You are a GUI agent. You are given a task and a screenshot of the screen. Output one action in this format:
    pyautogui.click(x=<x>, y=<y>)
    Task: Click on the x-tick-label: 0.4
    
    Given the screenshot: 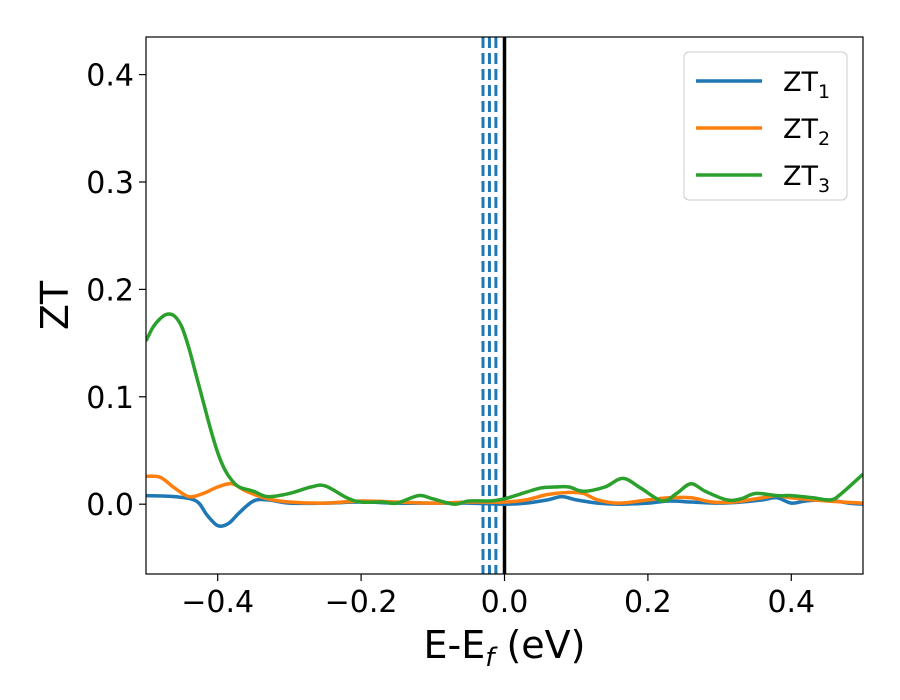 What is the action you would take?
    pyautogui.click(x=791, y=602)
    